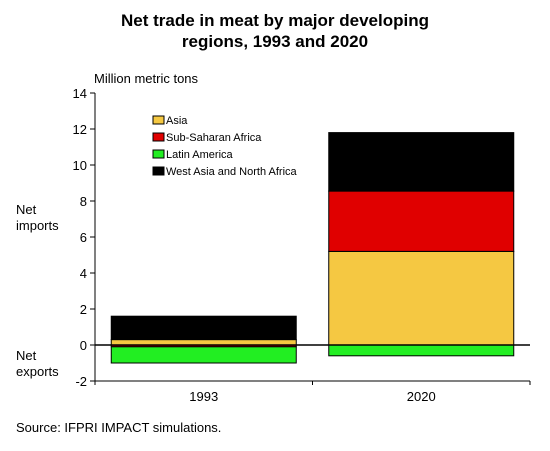 The image size is (550, 451). I want to click on y-tick-label: 2, so click(83, 309).